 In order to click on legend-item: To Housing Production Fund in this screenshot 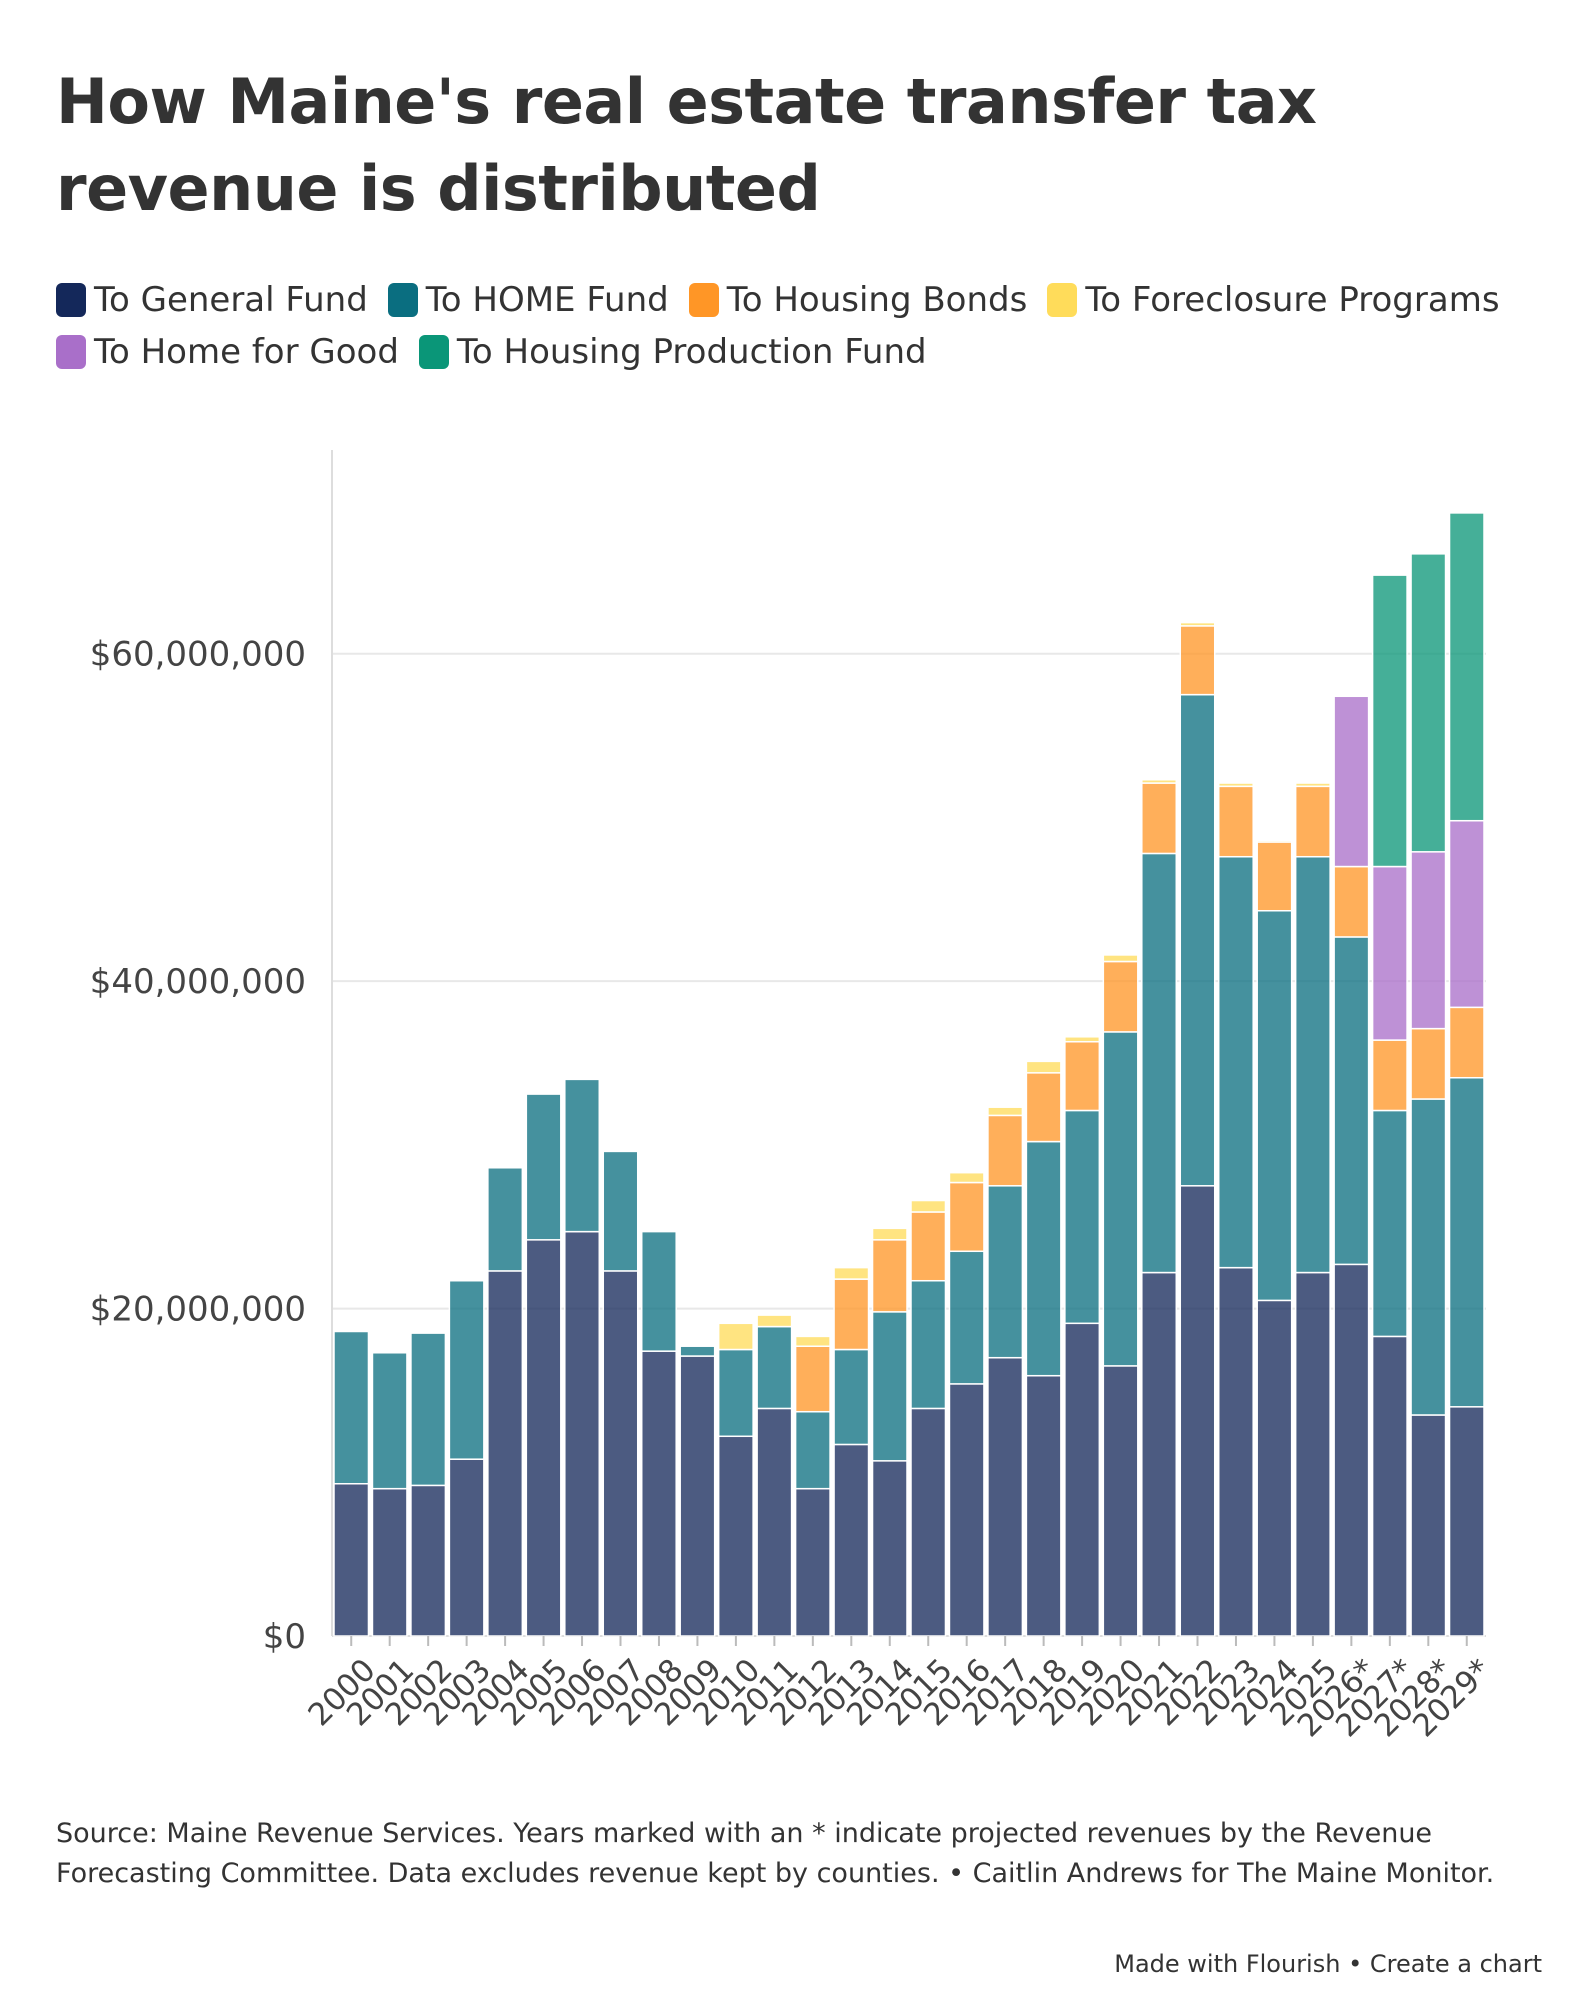, I will do `click(672, 352)`.